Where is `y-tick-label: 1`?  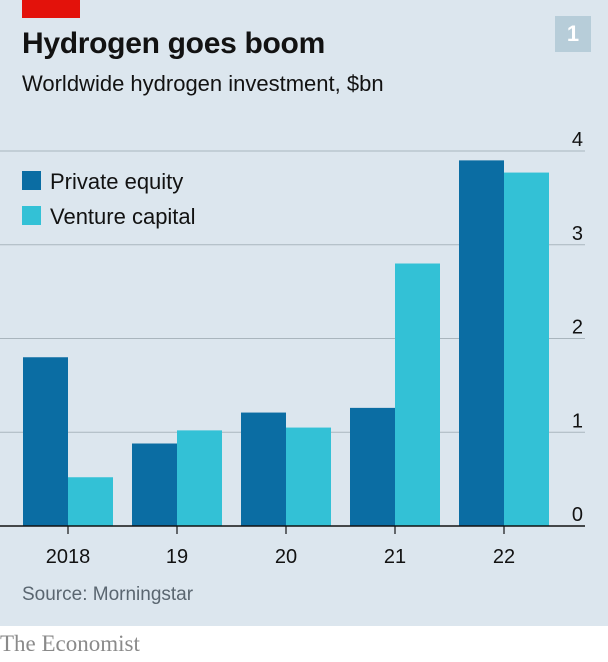
y-tick-label: 1 is located at coordinates (577, 421).